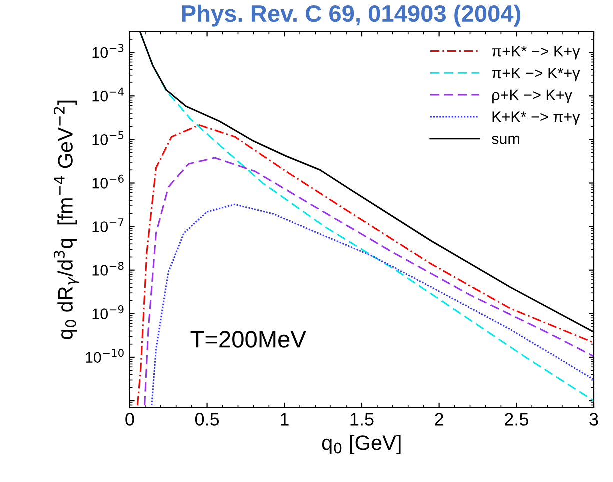 The height and width of the screenshot is (482, 613). Describe the element at coordinates (536, 75) in the screenshot. I see `legend-label: π+K −> K*+γ` at that location.